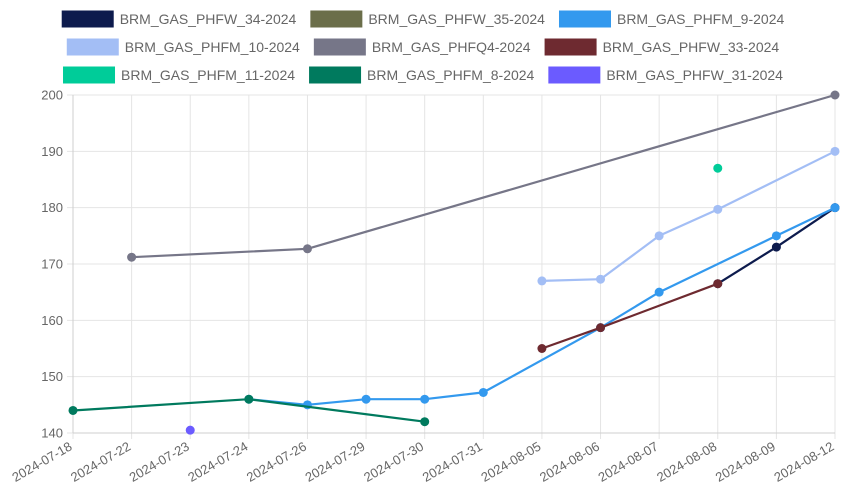 The image size is (846, 500). I want to click on x-tick-label: 2024-08-08, so click(686, 462).